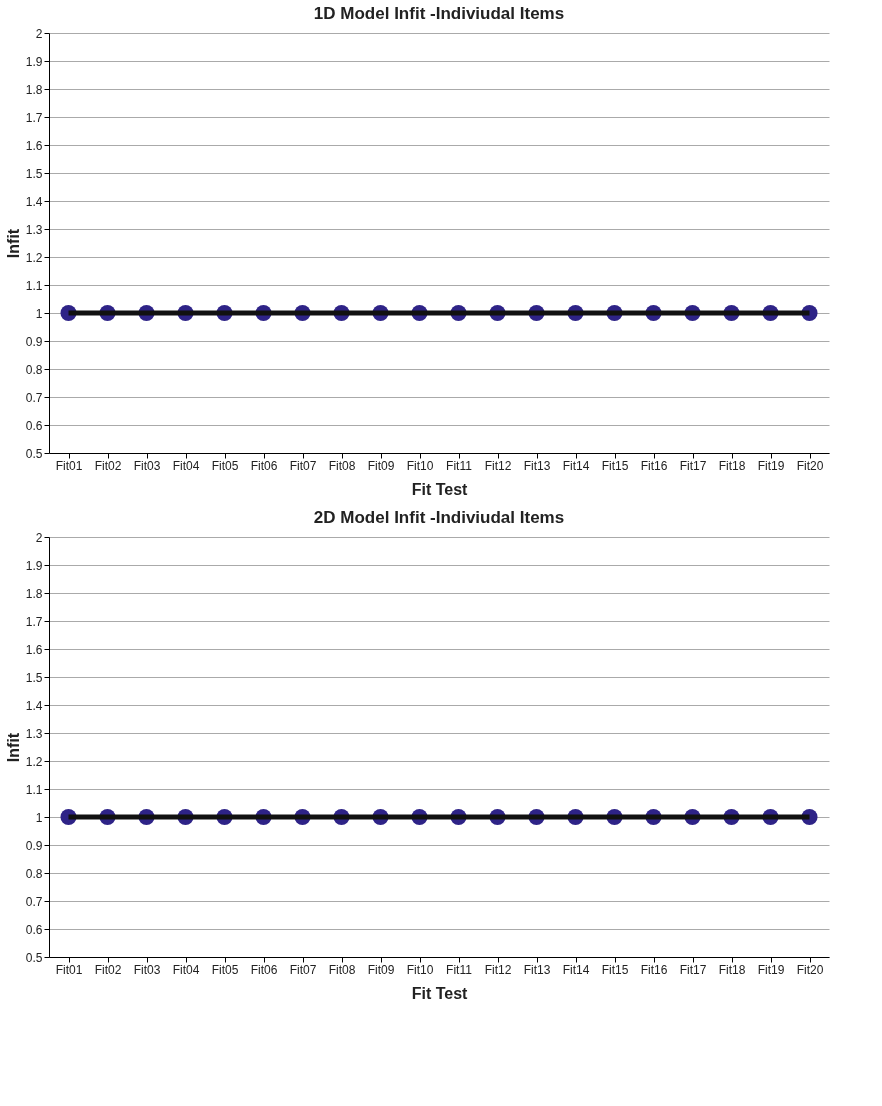 The height and width of the screenshot is (1106, 882). What do you see at coordinates (439, 13) in the screenshot?
I see `chart-title: 1D Model Infit -Indiviudal Items` at bounding box center [439, 13].